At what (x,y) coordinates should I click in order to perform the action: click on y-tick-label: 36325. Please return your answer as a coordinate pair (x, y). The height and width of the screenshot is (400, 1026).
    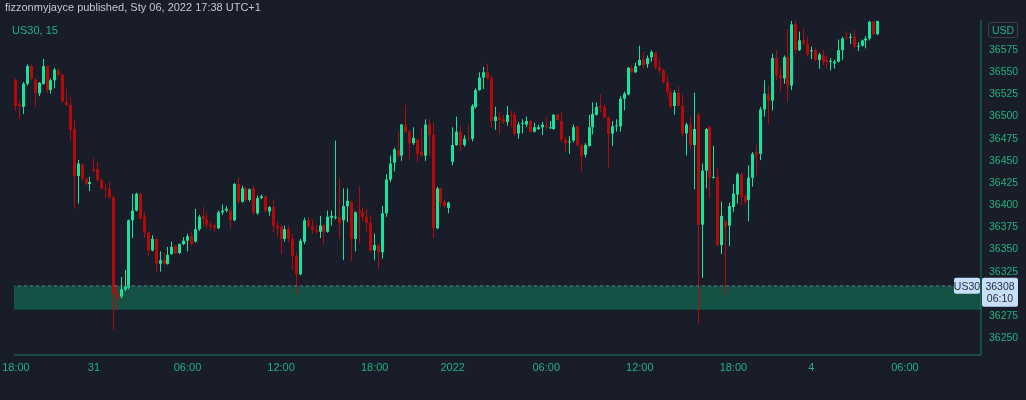
    Looking at the image, I should click on (1004, 270).